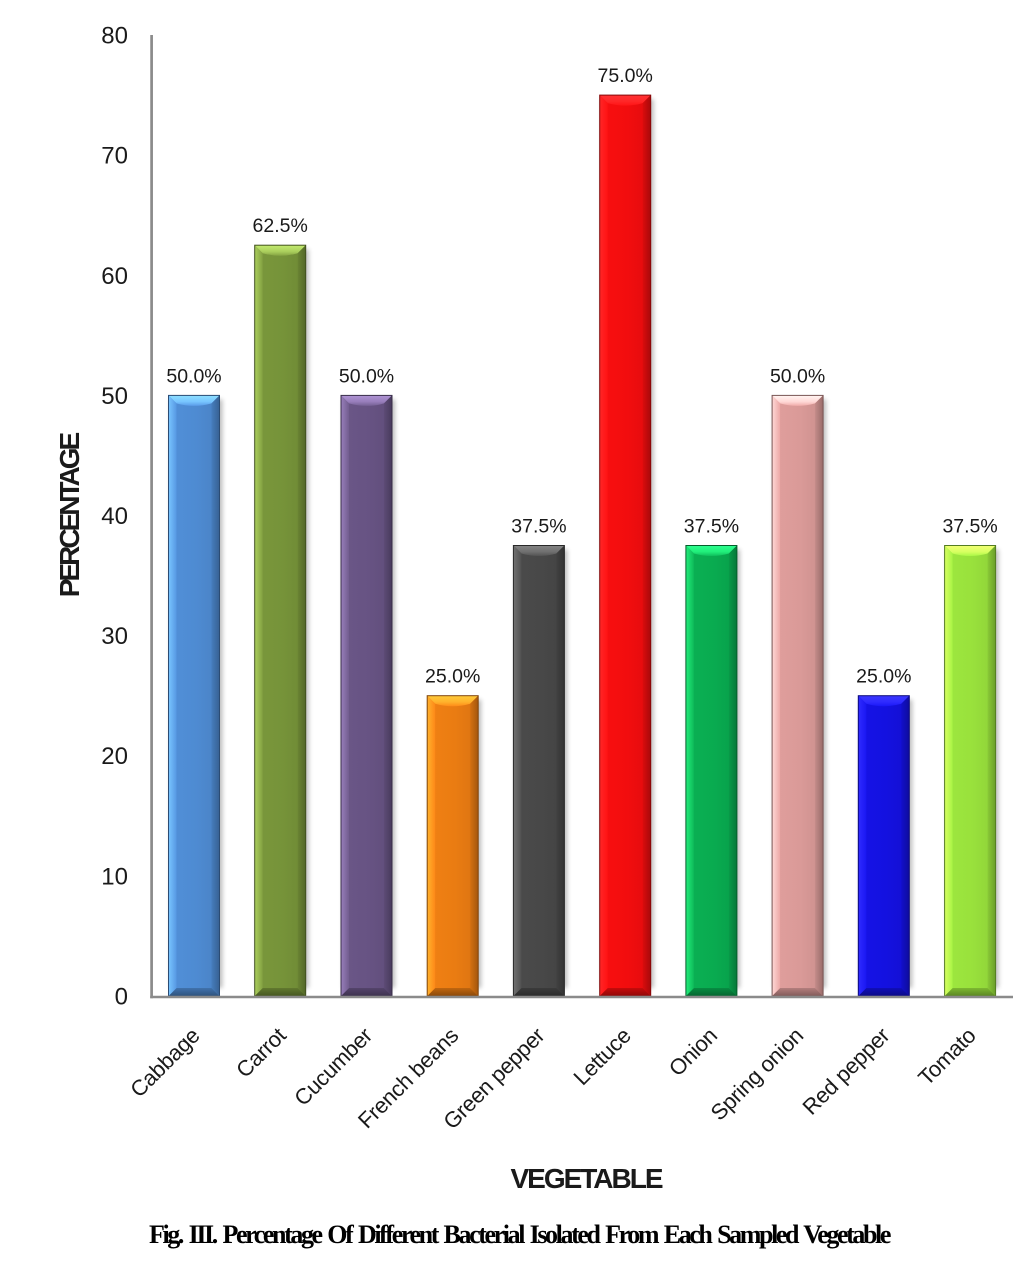 The height and width of the screenshot is (1267, 1024). What do you see at coordinates (114, 276) in the screenshot?
I see `svg-text: 60` at bounding box center [114, 276].